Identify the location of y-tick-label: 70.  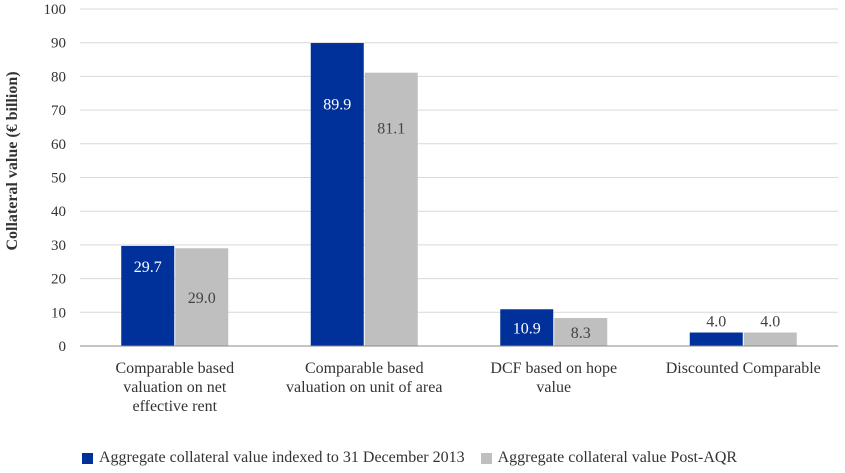
(58, 111).